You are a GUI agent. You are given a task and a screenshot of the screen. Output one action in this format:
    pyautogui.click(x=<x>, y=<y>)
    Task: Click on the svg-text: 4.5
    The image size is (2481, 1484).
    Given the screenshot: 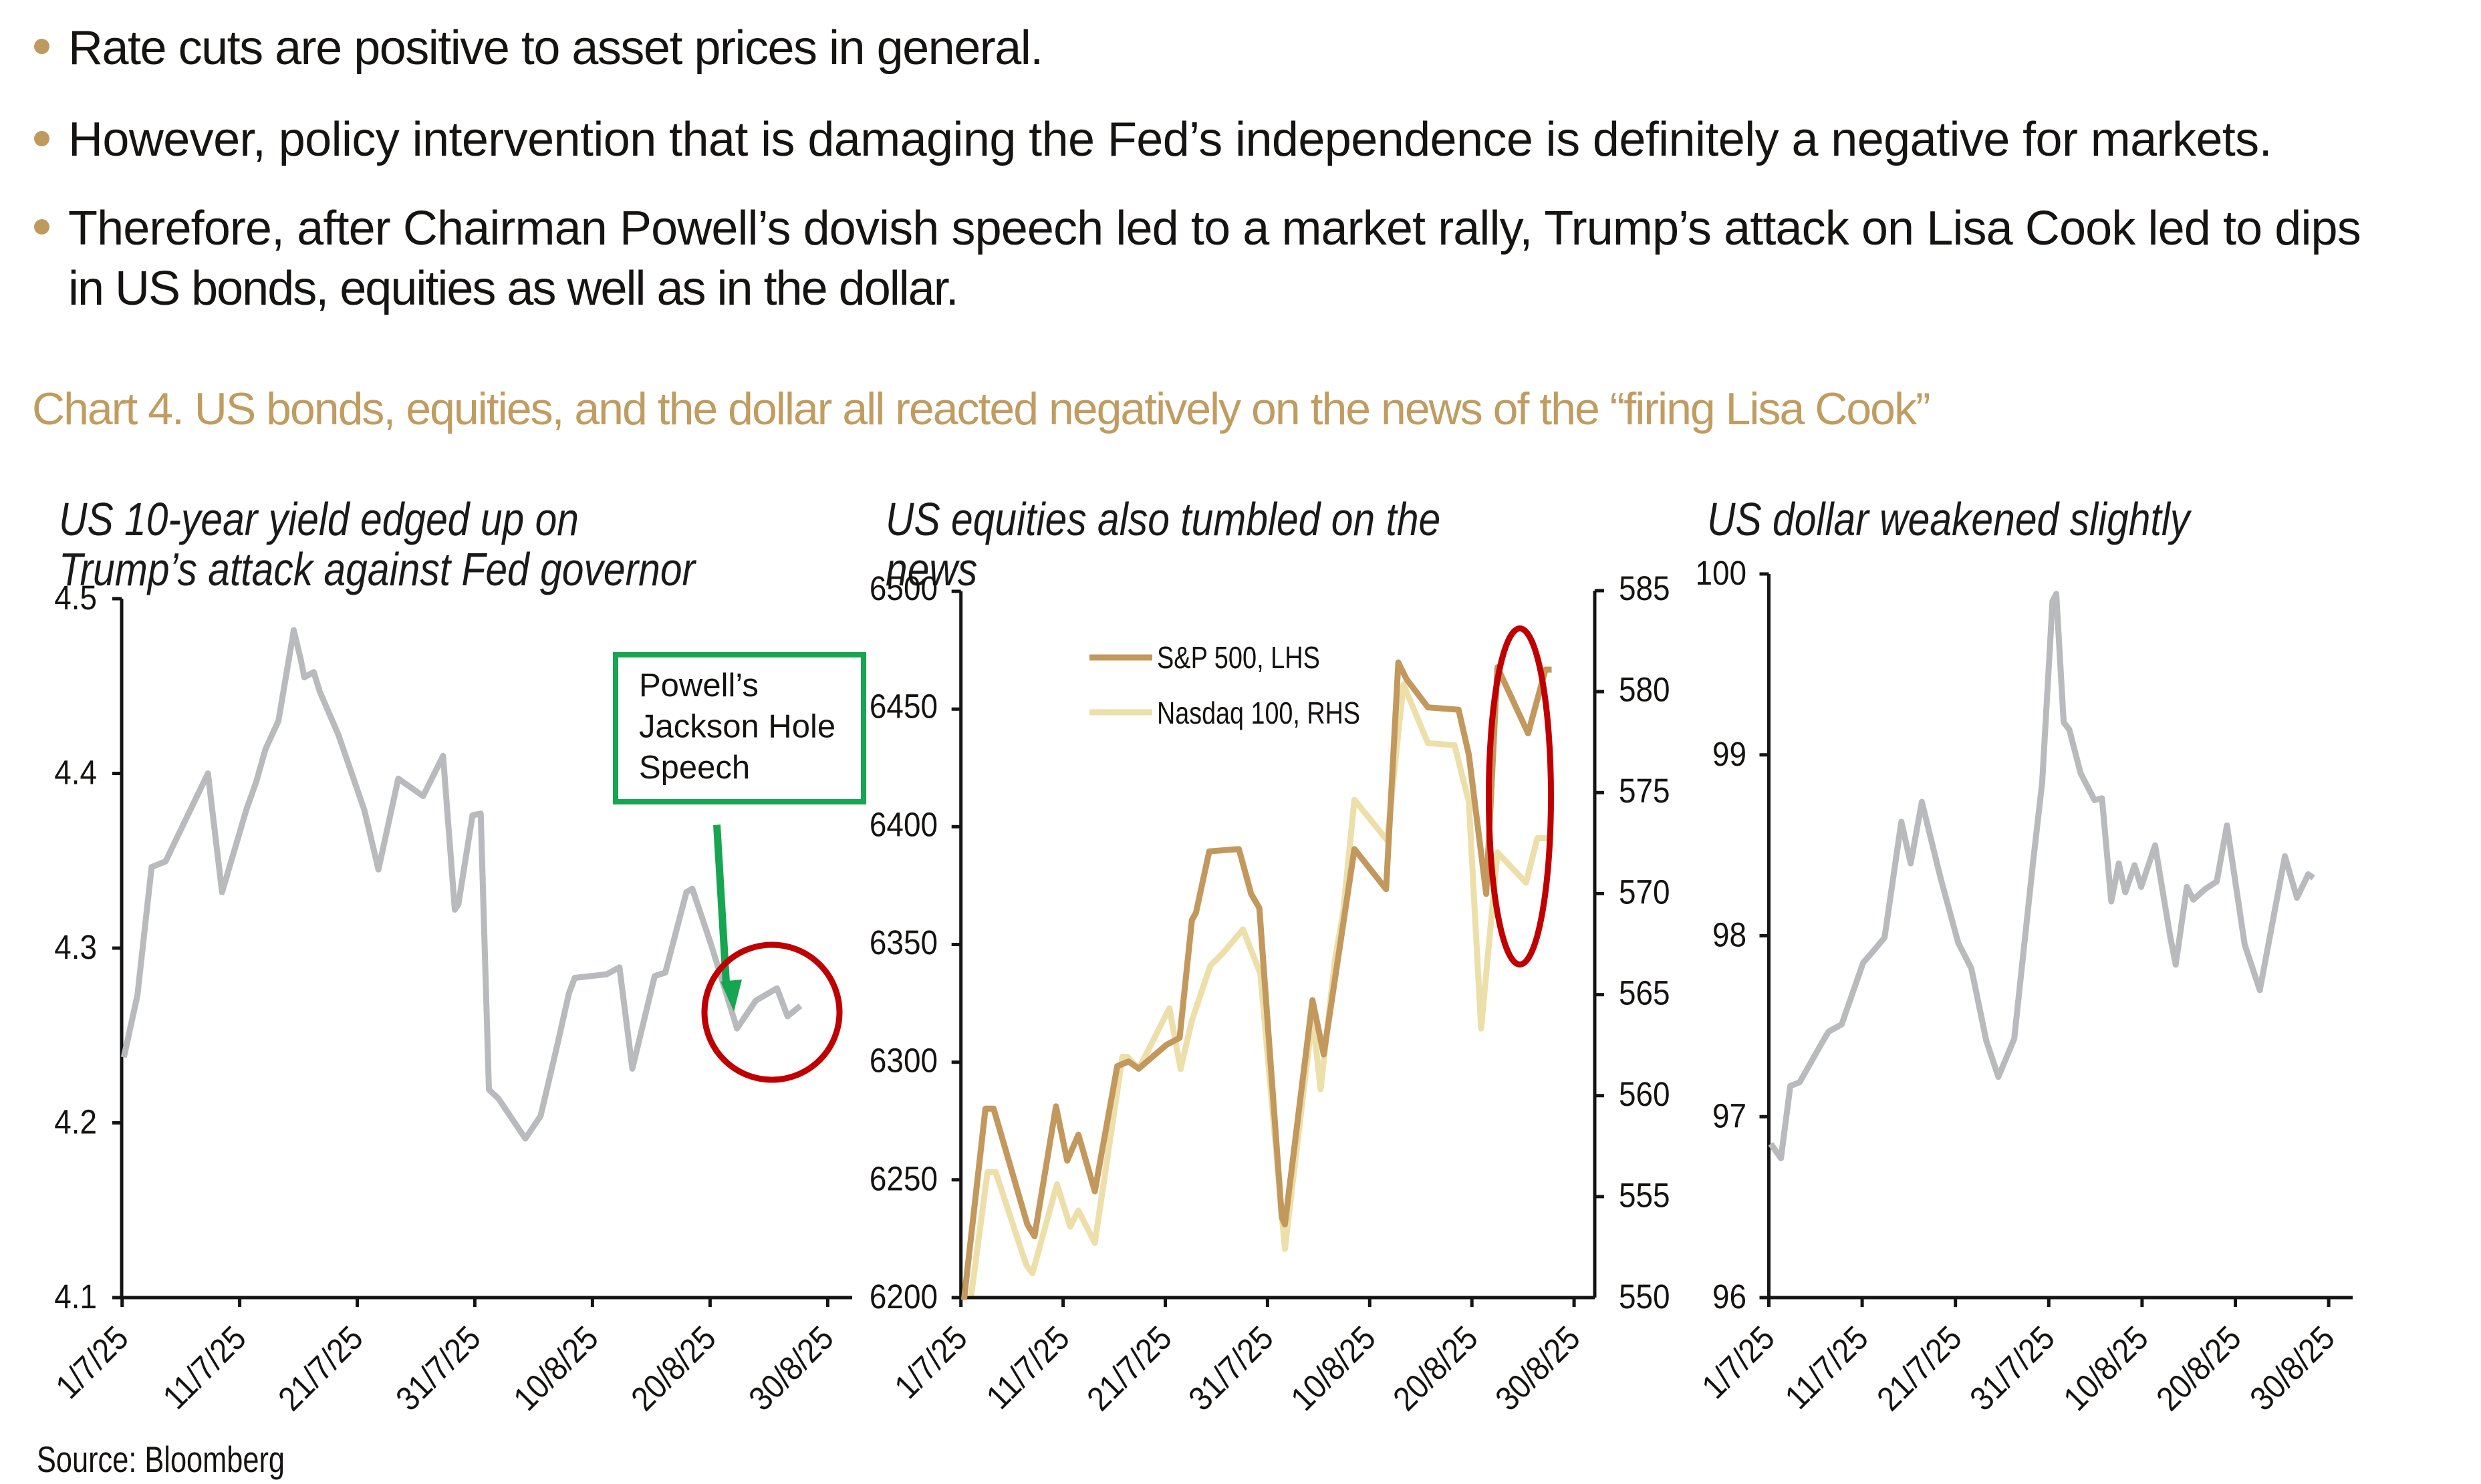 What is the action you would take?
    pyautogui.click(x=75, y=598)
    